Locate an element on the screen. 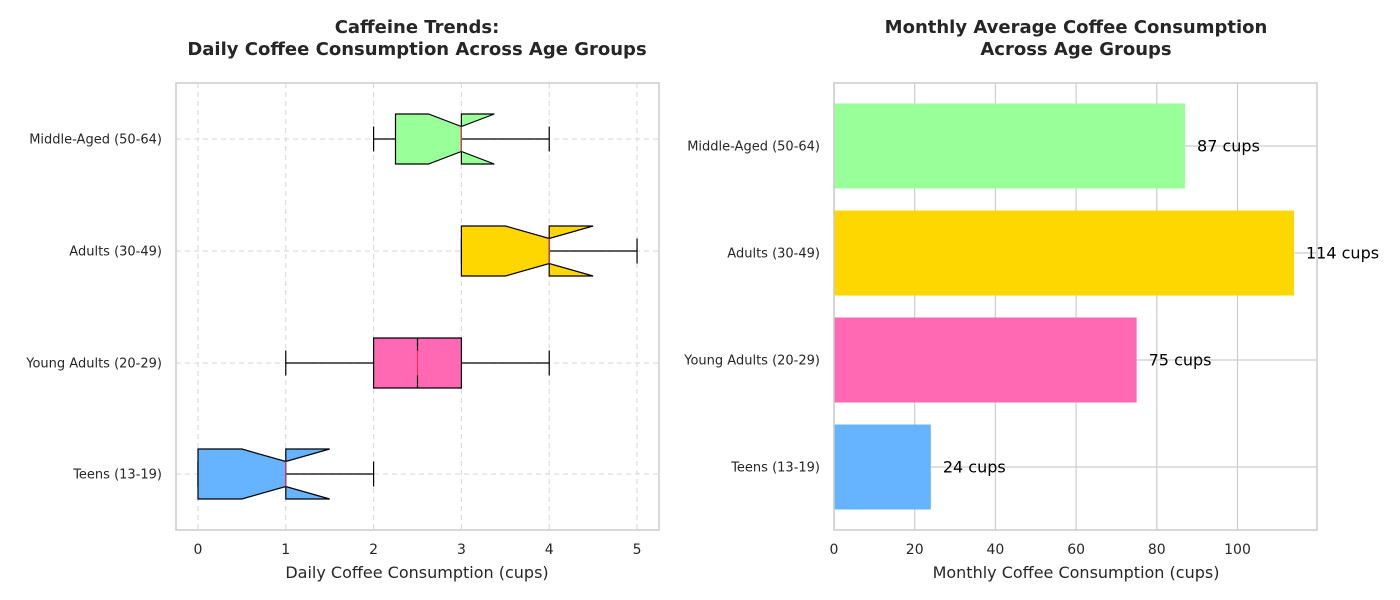 The width and height of the screenshot is (1400, 600). bar-value-label: 24 cups is located at coordinates (974, 467).